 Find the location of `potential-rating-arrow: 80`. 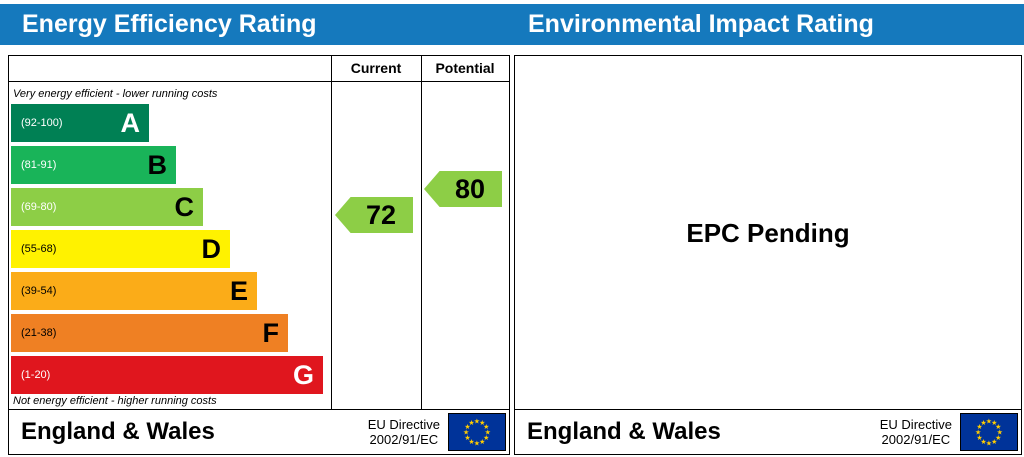

potential-rating-arrow: 80 is located at coordinates (463, 189).